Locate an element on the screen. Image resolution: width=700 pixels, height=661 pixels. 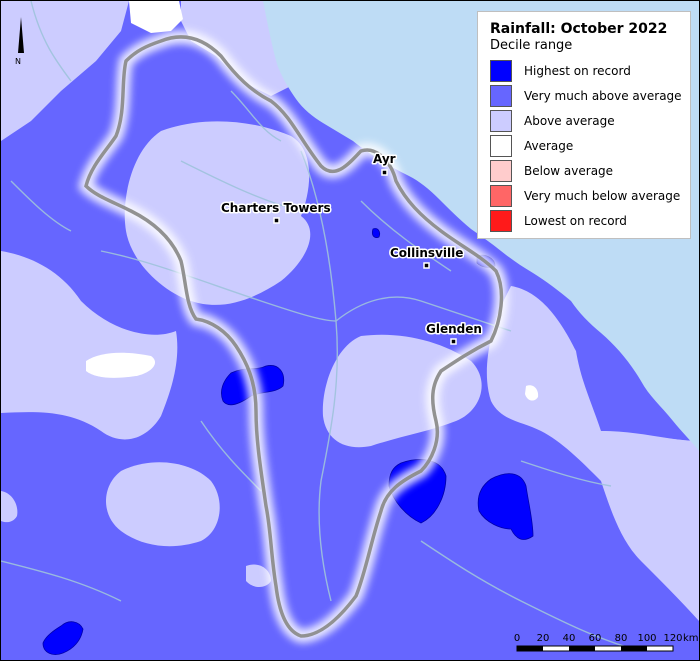
scale-bar-tick-label: 40 is located at coordinates (569, 638).